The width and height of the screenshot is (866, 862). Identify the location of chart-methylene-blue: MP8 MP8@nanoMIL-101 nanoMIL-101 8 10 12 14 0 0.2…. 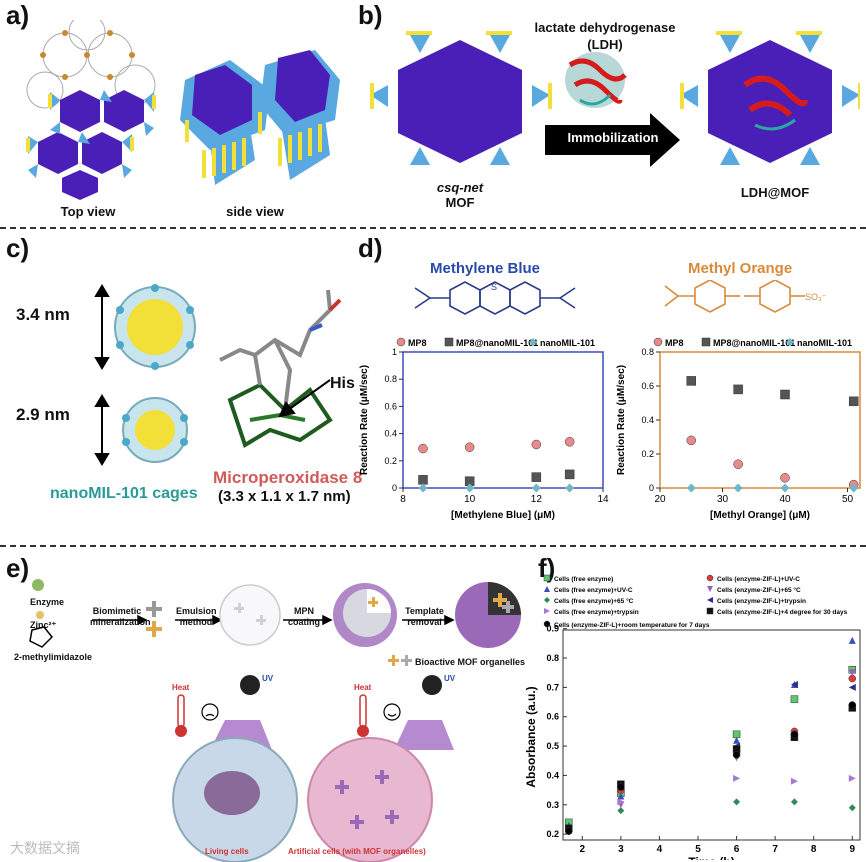
(484, 429).